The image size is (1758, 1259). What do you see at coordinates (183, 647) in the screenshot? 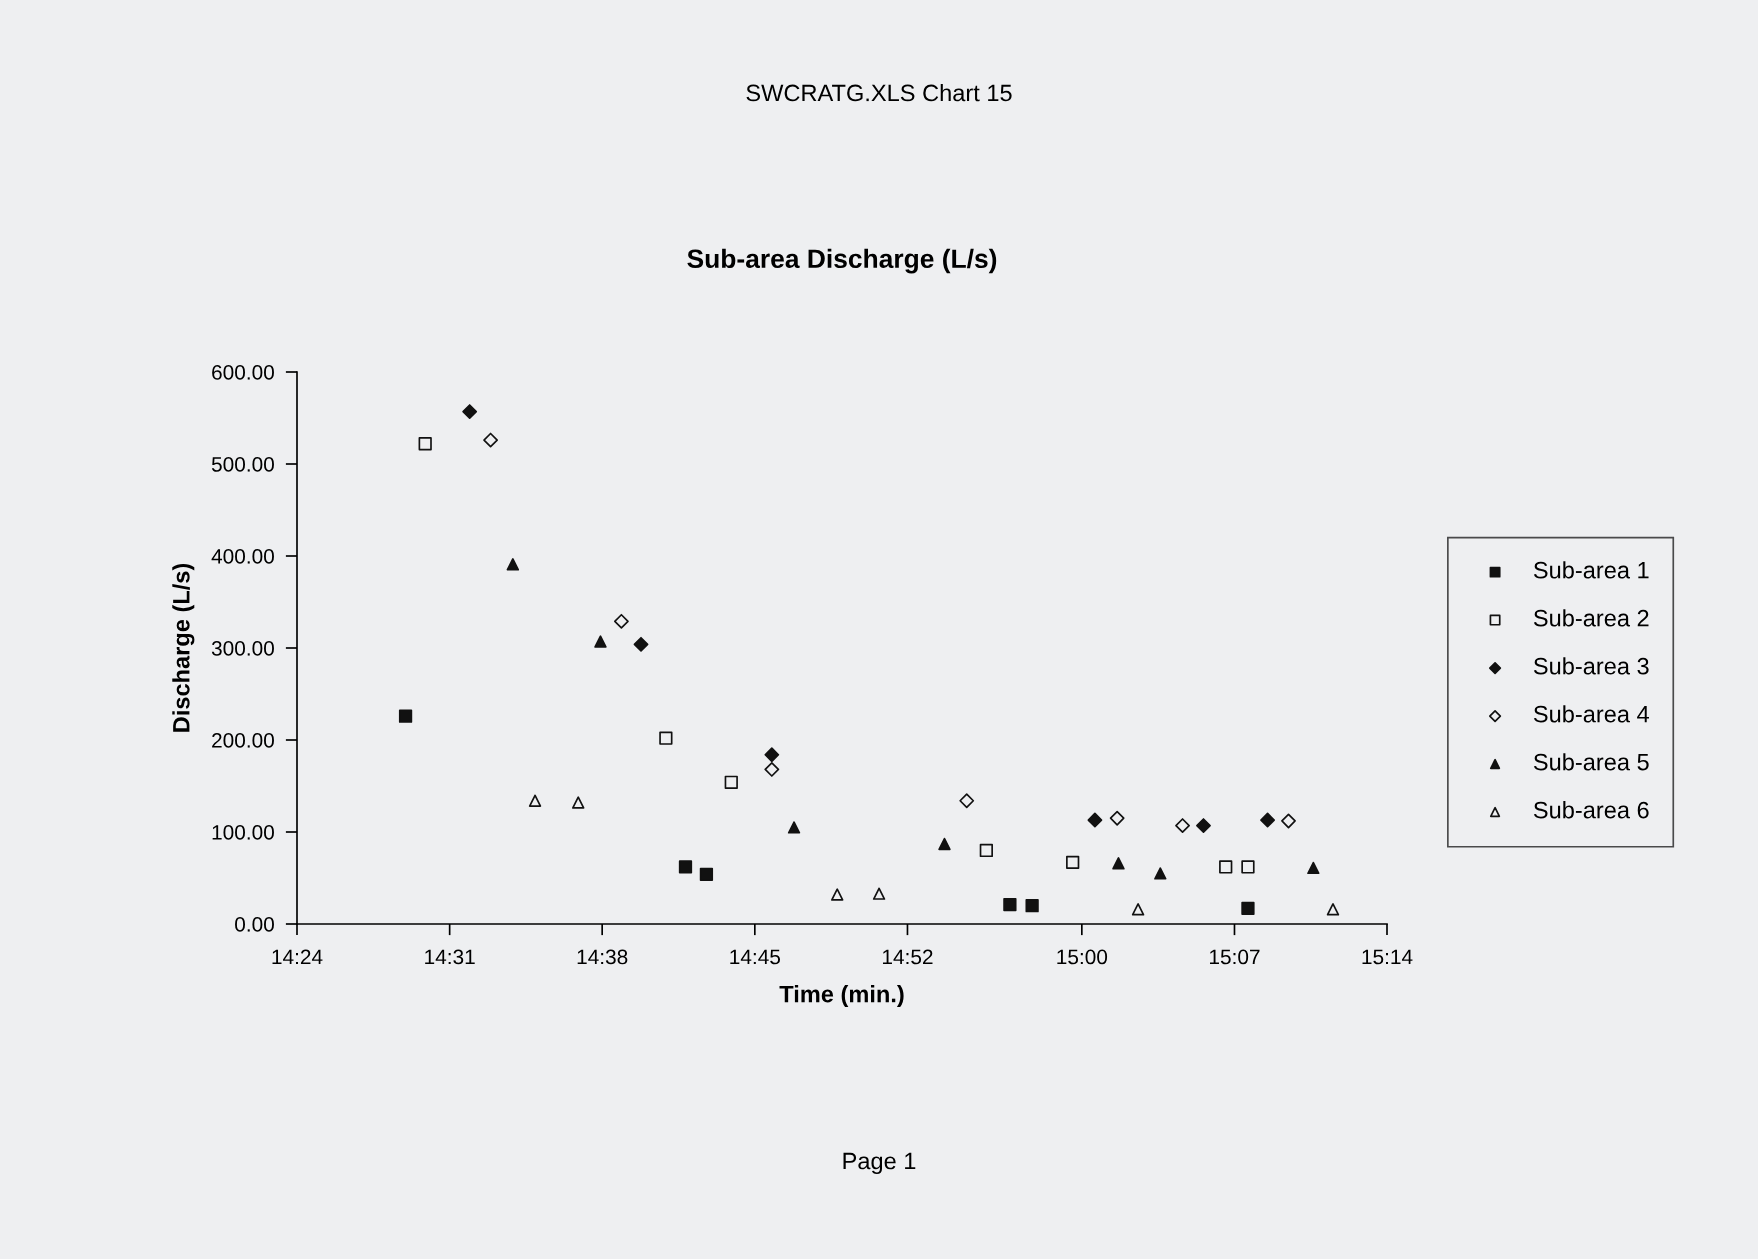
I see `y-axis-title: Discharge (L/s)` at bounding box center [183, 647].